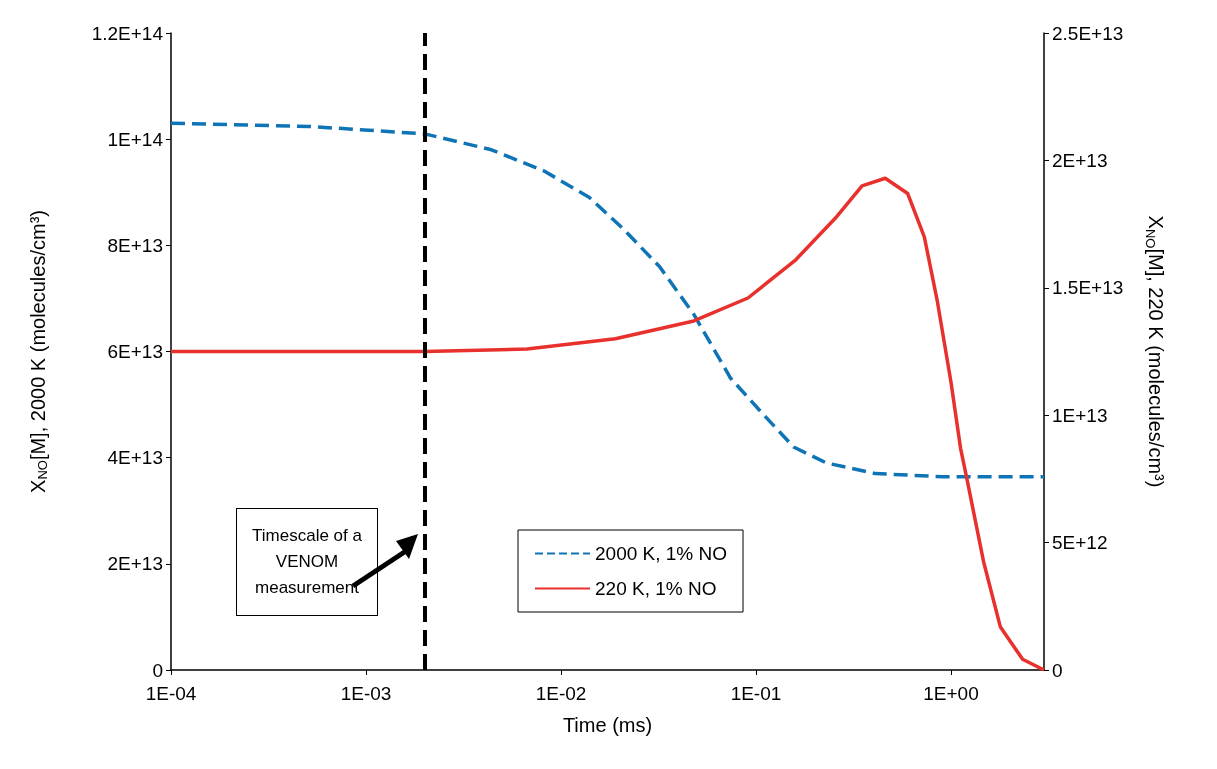 This screenshot has width=1217, height=769. What do you see at coordinates (1080, 160) in the screenshot?
I see `y2-tick-label: 2E+13` at bounding box center [1080, 160].